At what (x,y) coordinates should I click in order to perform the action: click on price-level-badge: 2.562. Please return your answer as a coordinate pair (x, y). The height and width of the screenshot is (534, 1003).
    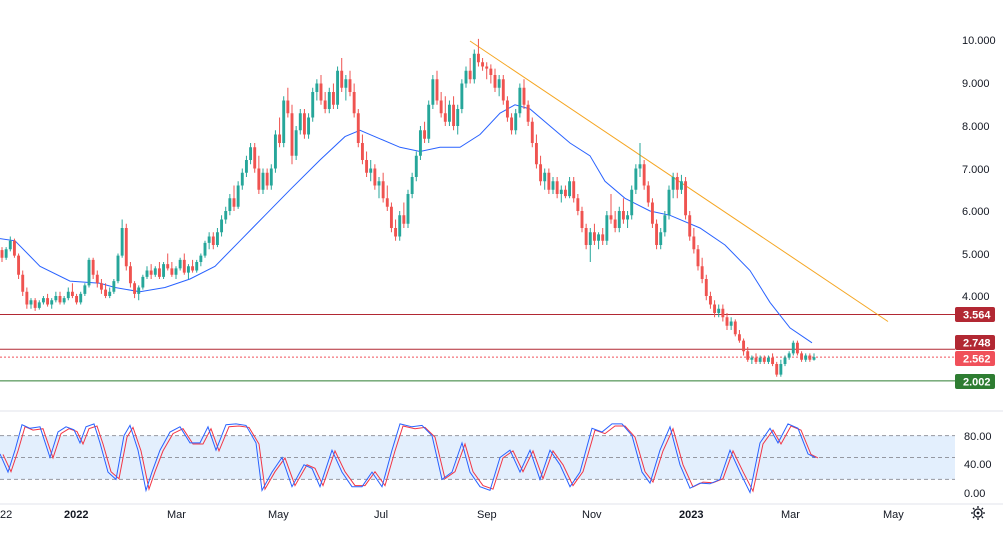
    Looking at the image, I should click on (977, 360).